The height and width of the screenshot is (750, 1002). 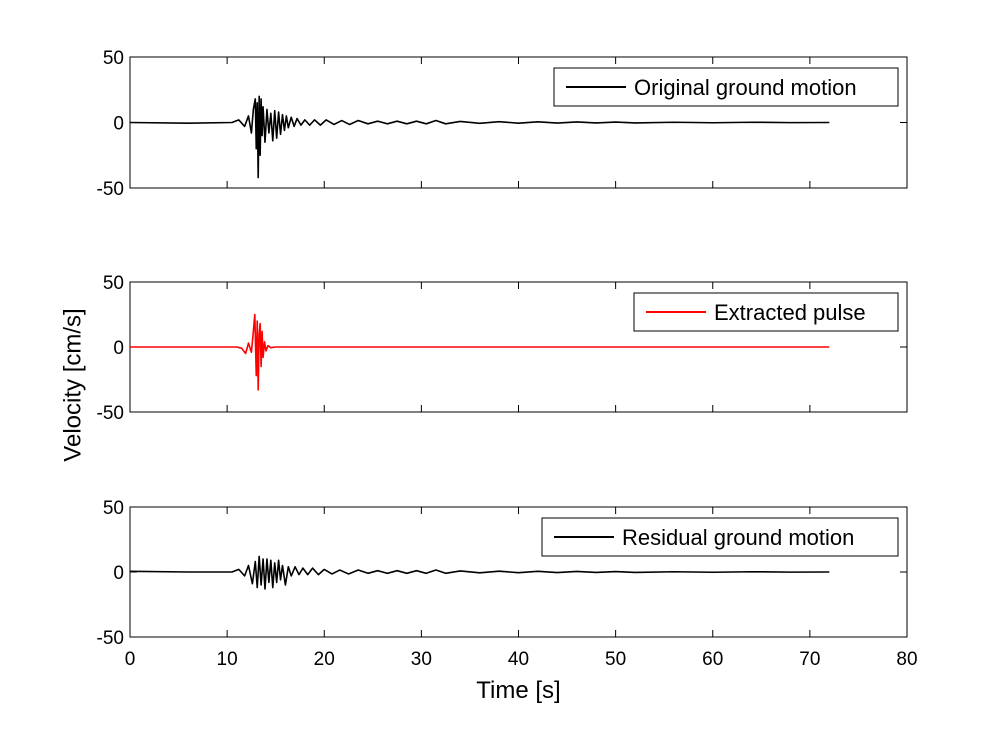 I want to click on legend-entry: Original ground motion, so click(x=745, y=87).